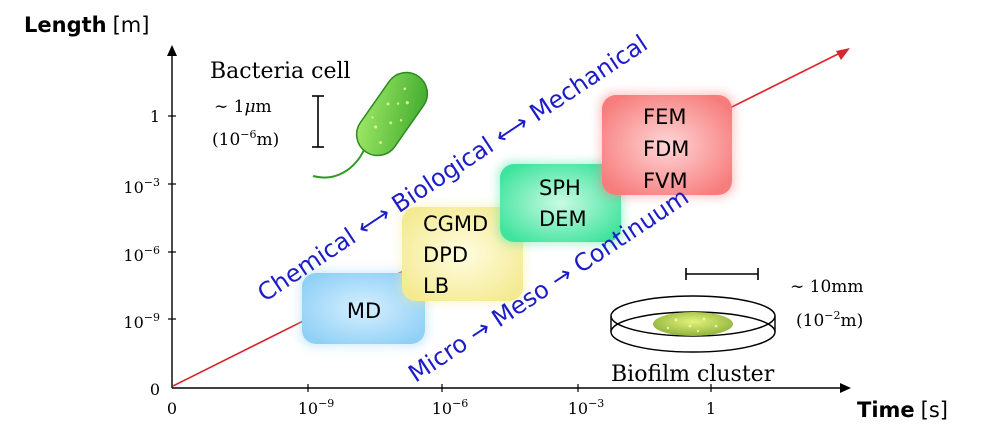 The image size is (986, 443). I want to click on y-tick-1e-6: 10⁻⁶, so click(141, 254).